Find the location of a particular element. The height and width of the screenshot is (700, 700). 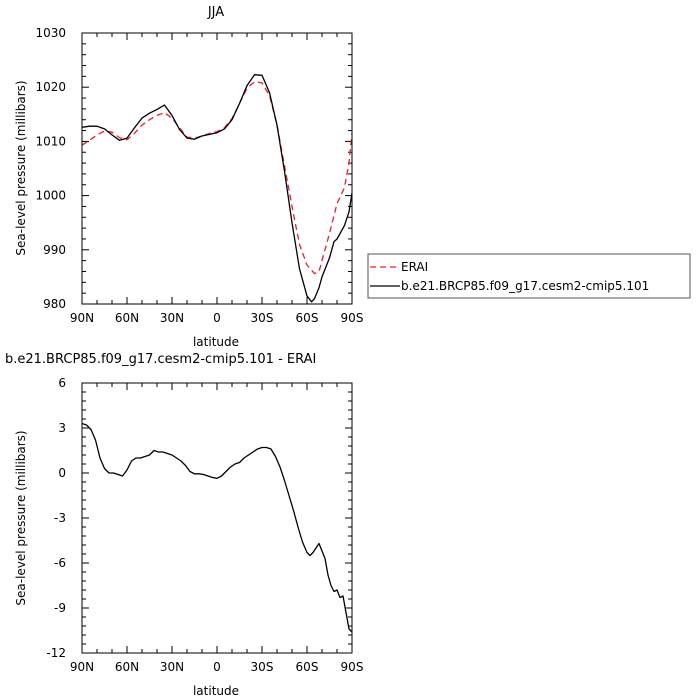

y-tick-label: 1020 is located at coordinates (50, 87).